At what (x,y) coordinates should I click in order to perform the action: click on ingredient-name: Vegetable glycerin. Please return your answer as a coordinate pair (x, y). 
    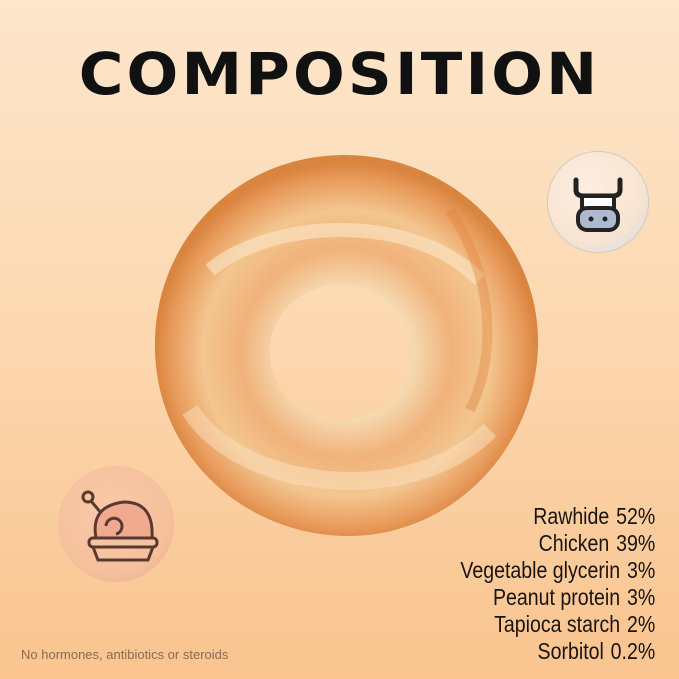
    Looking at the image, I should click on (540, 570).